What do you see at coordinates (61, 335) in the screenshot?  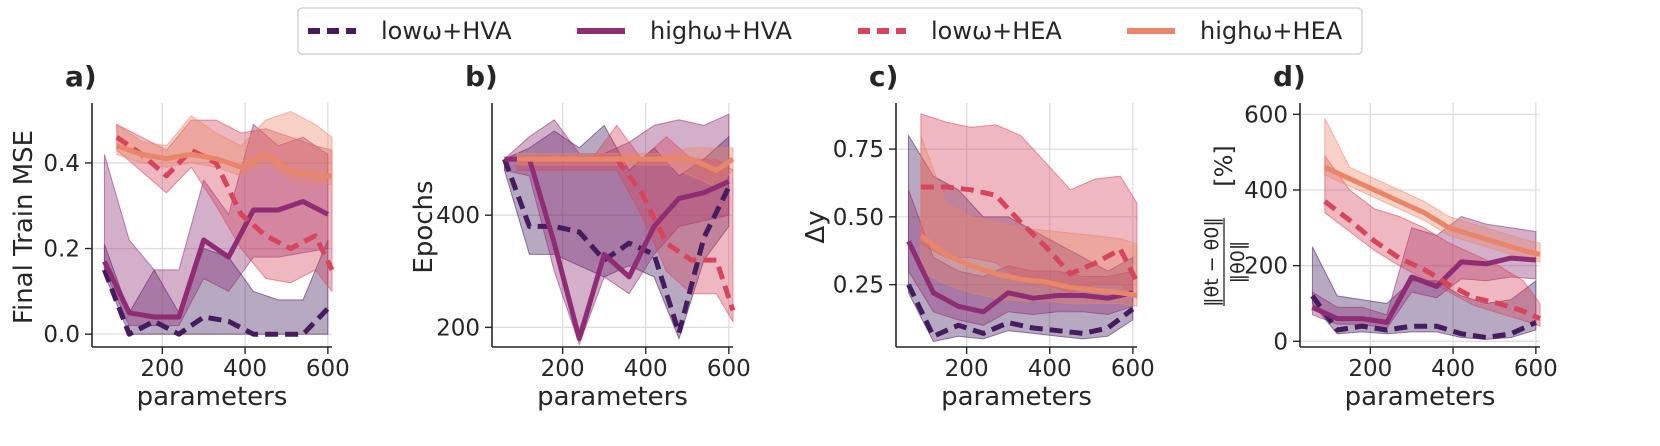 I see `y-tick-label: 0.0` at bounding box center [61, 335].